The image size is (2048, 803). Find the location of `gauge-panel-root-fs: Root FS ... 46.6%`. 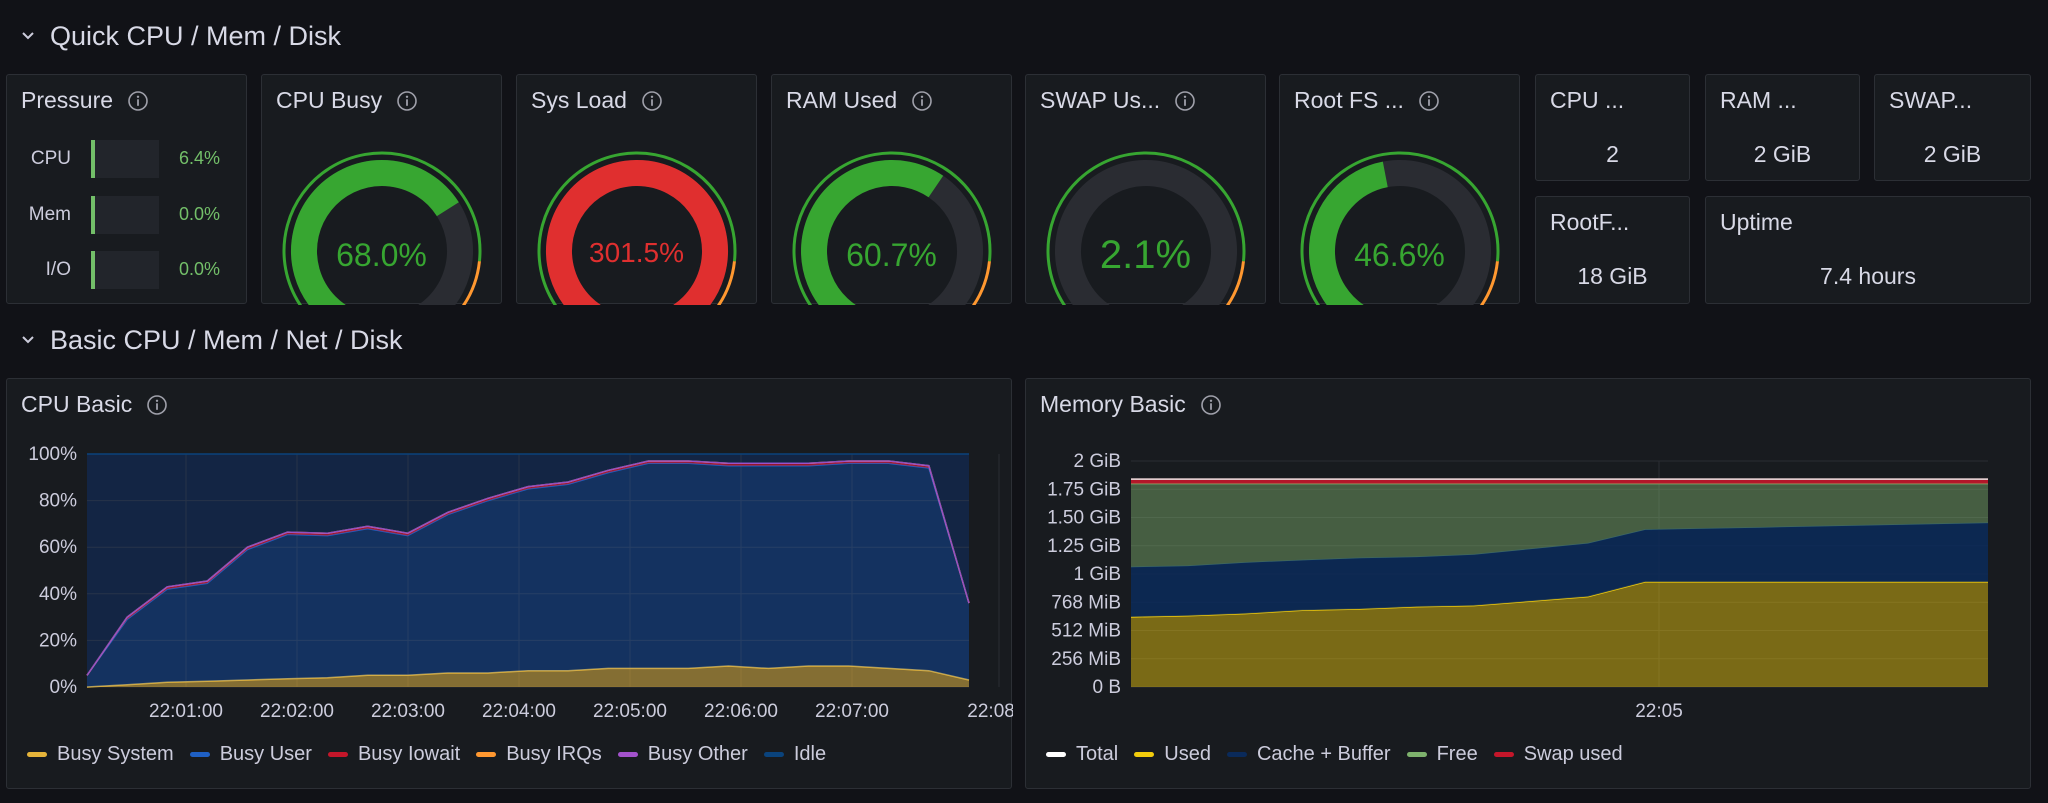

gauge-panel-root-fs: Root FS ... 46.6% is located at coordinates (1399, 189).